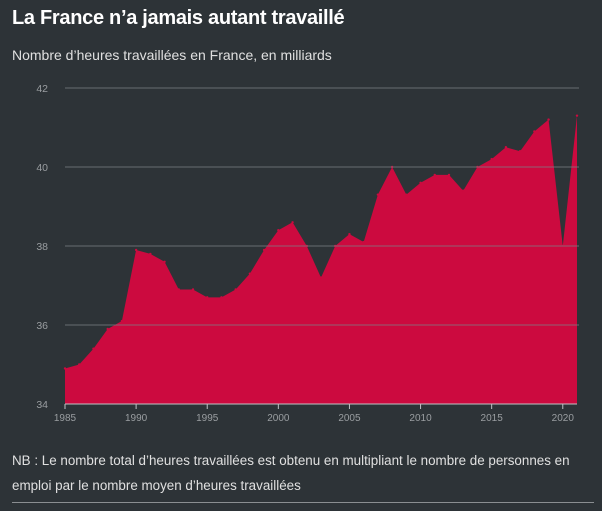  Describe the element at coordinates (42, 326) in the screenshot. I see `y-tick-label-36: 36` at that location.